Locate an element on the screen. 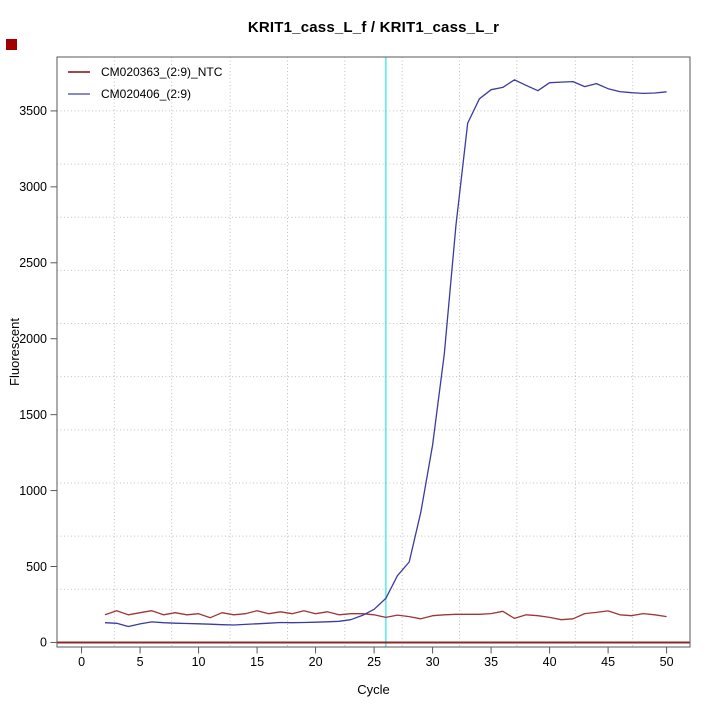 Image resolution: width=720 pixels, height=720 pixels. x-tick-label: 20 is located at coordinates (316, 662).